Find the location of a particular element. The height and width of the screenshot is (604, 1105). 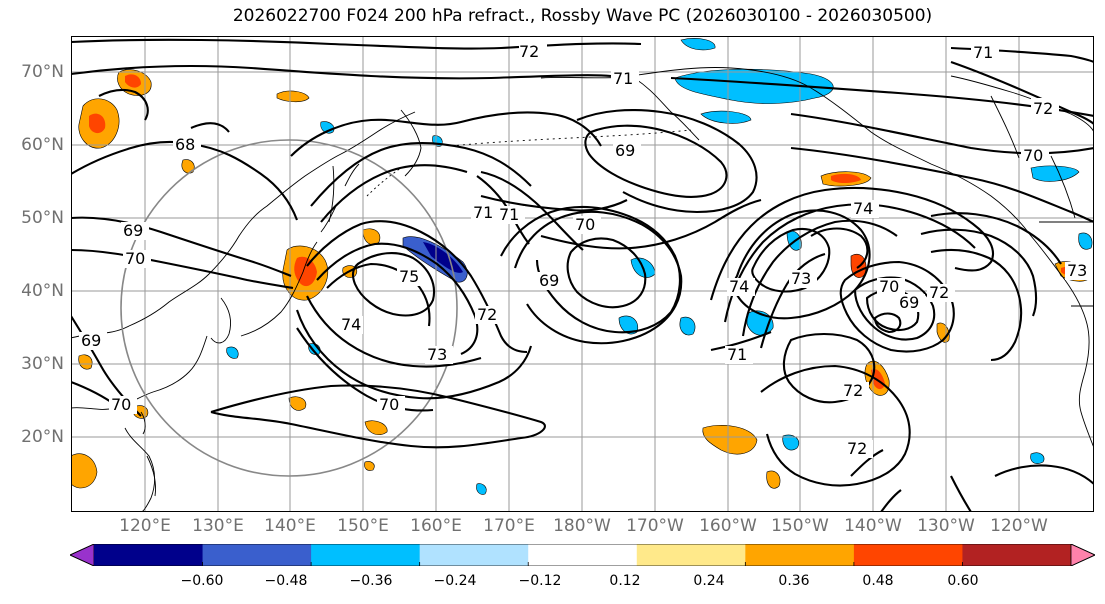

colorbar-canvas is located at coordinates (582, 555).